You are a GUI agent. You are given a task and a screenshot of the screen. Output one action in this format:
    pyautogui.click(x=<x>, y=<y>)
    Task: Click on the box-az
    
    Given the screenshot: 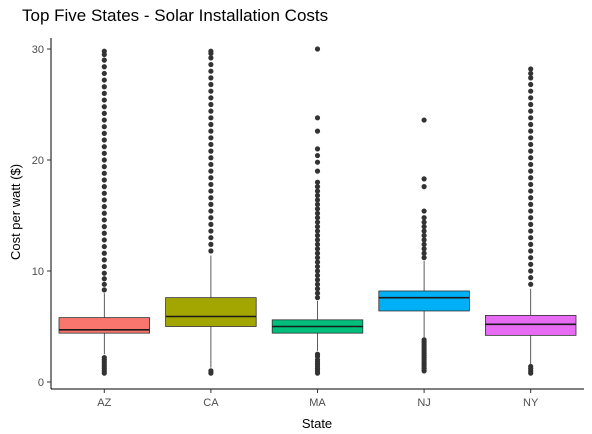 What is the action you would take?
    pyautogui.click(x=104, y=212)
    